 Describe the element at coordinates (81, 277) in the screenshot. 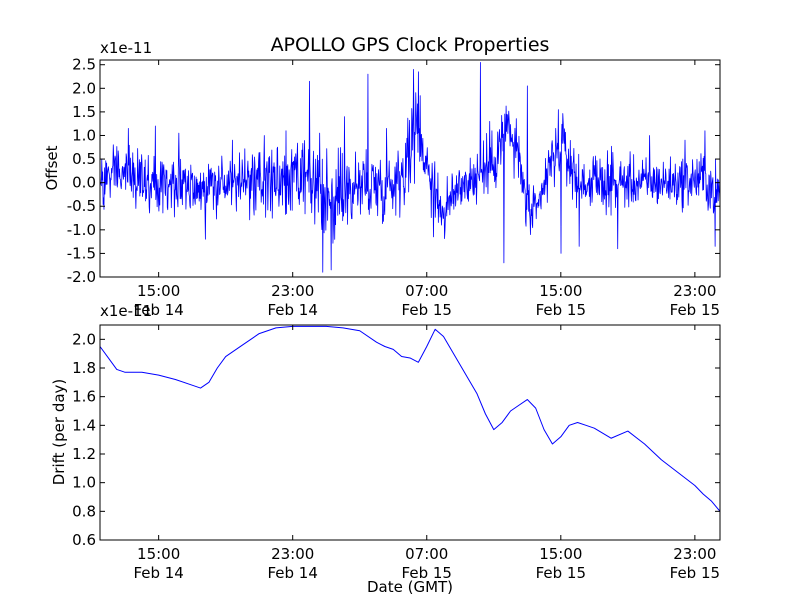

I see `y-tick-label: -2.0` at that location.